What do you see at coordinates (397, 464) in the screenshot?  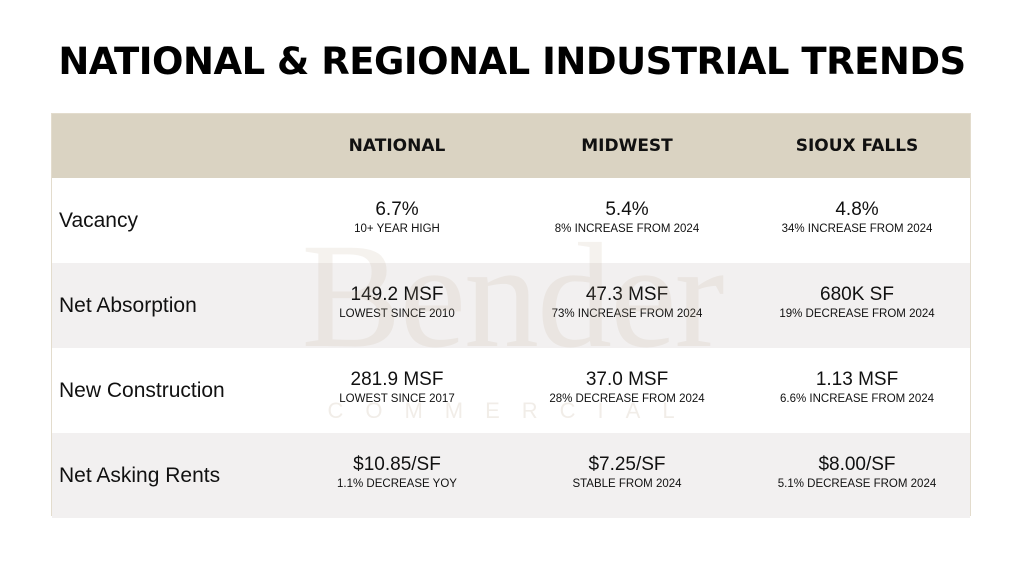 I see `cell-value: $10.85/SF` at bounding box center [397, 464].